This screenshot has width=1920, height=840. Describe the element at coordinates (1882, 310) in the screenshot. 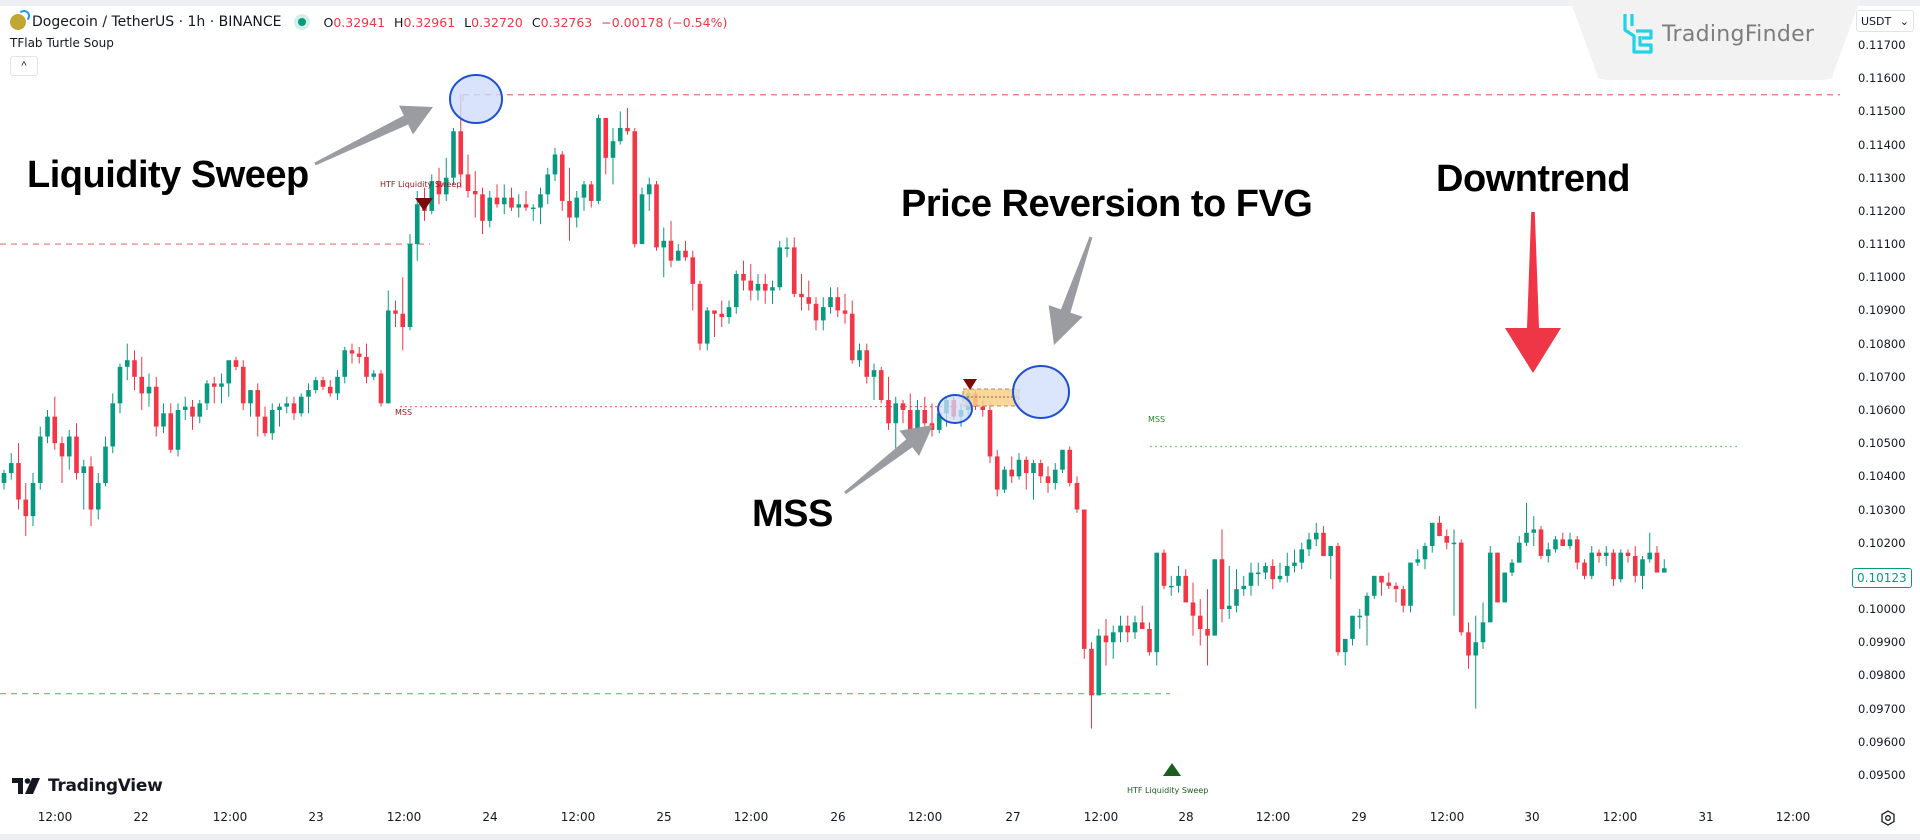

I see `price-tick-label: 0.10900` at that location.